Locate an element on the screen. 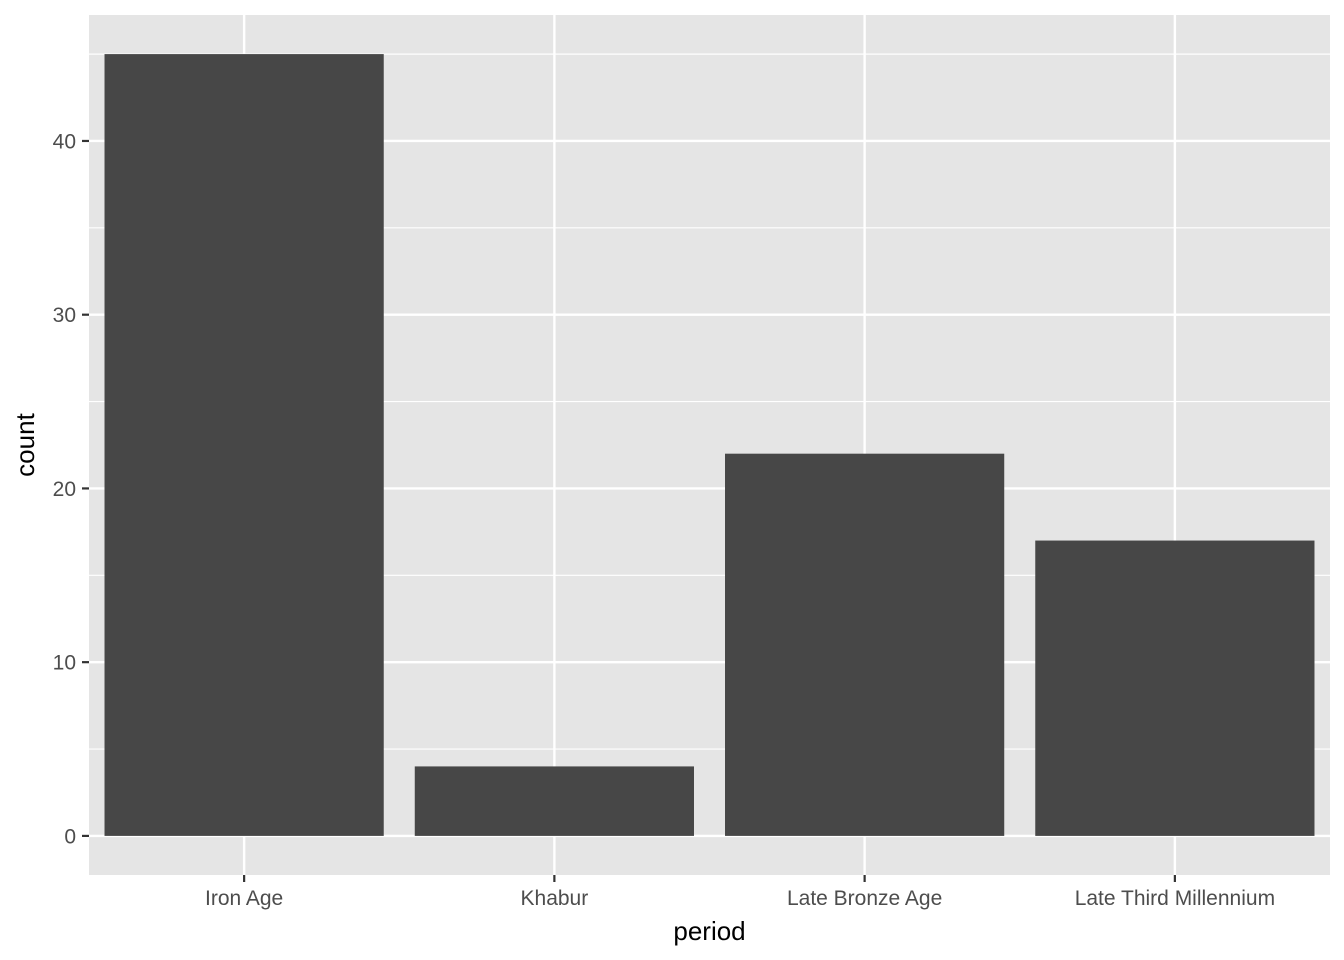  x-tick-label: Late Third Millennium is located at coordinates (1175, 898).